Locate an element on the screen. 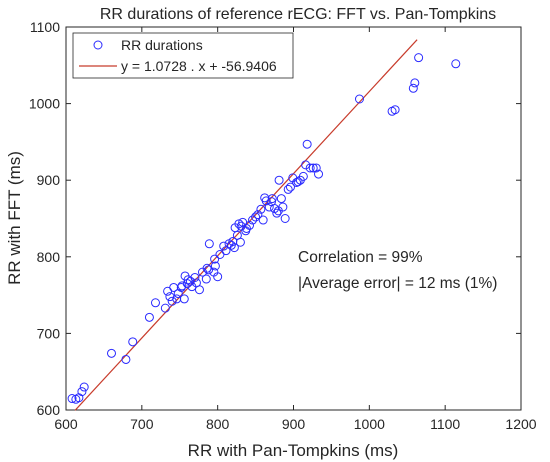 Image resolution: width=550 pixels, height=462 pixels. x-tick-label: 700 is located at coordinates (142, 424).